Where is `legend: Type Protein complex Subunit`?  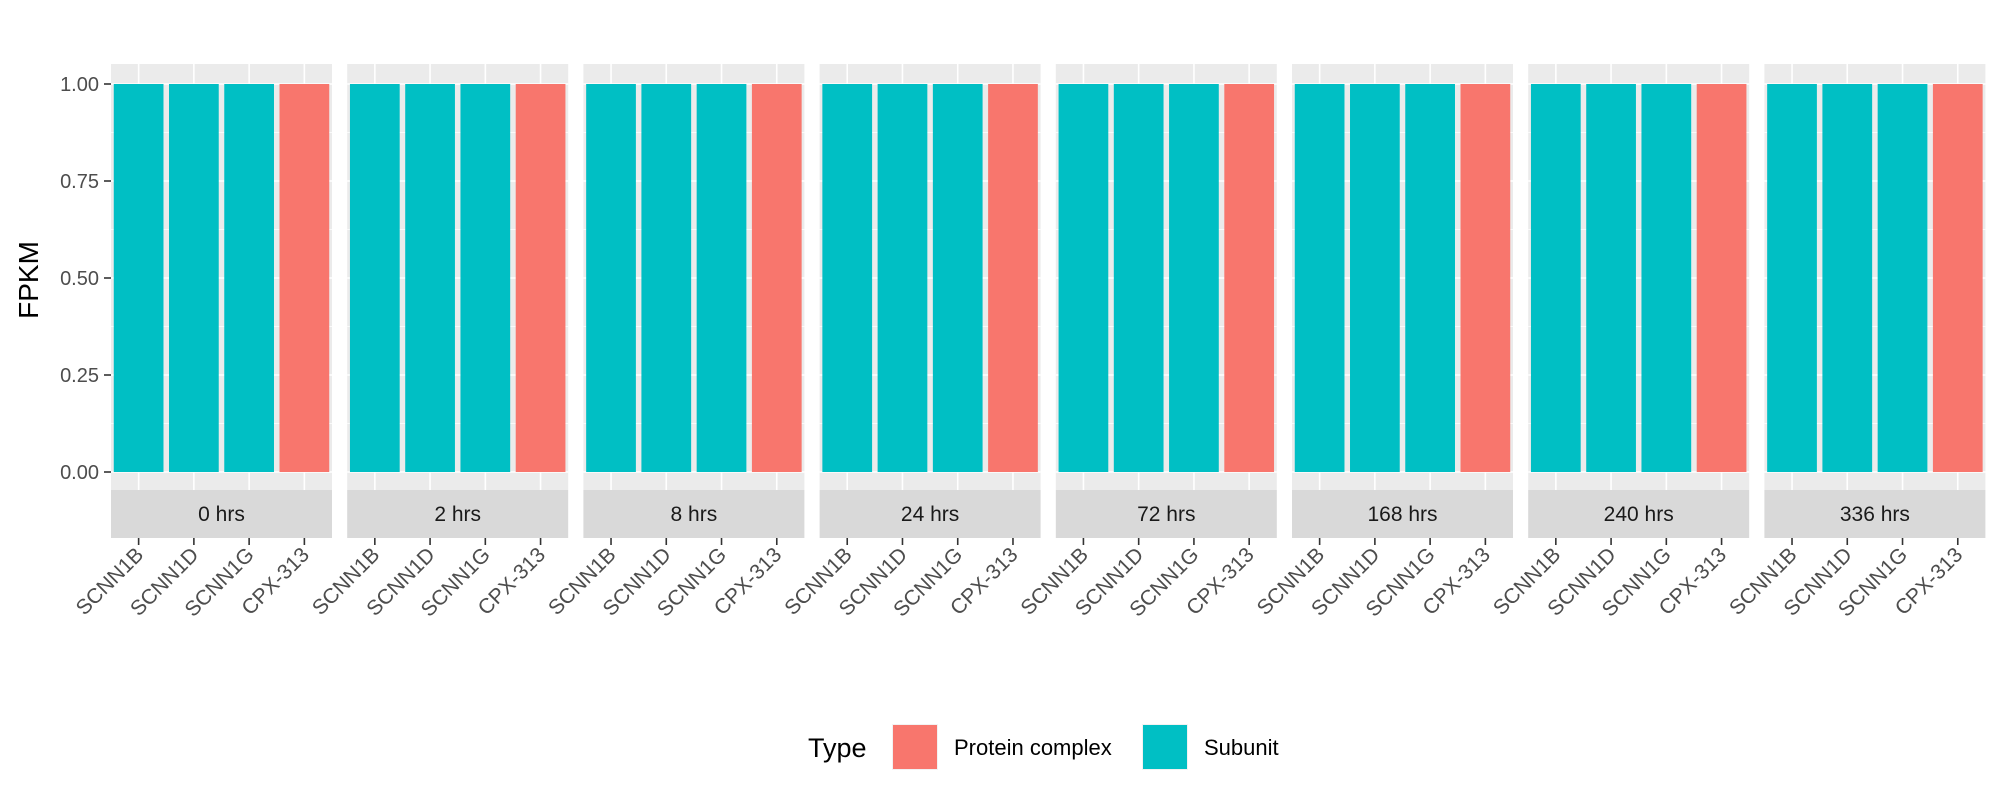 legend: Type Protein complex Subunit is located at coordinates (1043, 747).